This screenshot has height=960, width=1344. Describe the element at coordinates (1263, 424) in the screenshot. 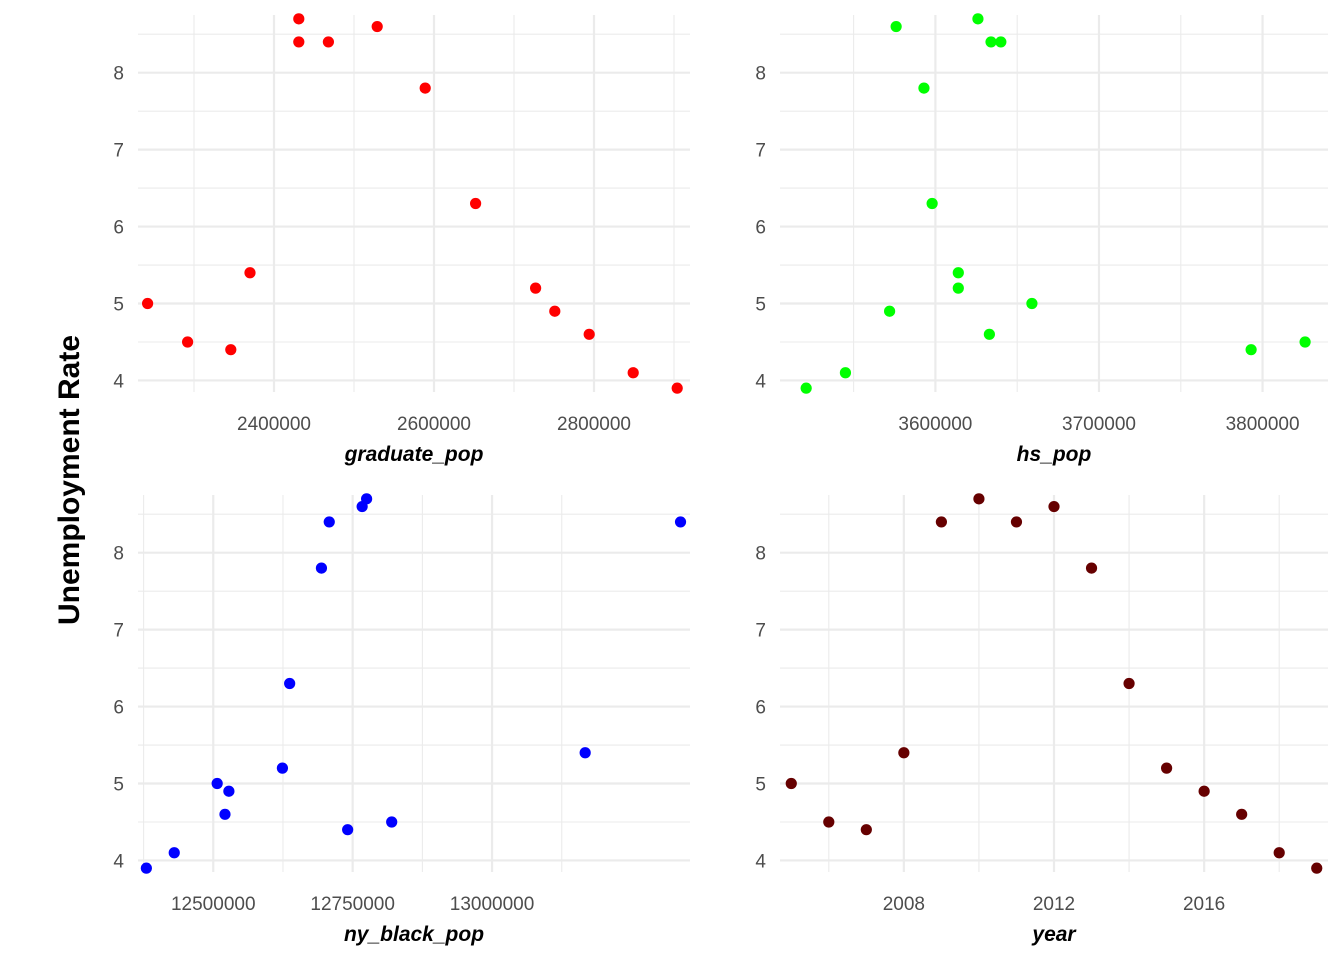

I see `x-tick-label: 3800000` at that location.